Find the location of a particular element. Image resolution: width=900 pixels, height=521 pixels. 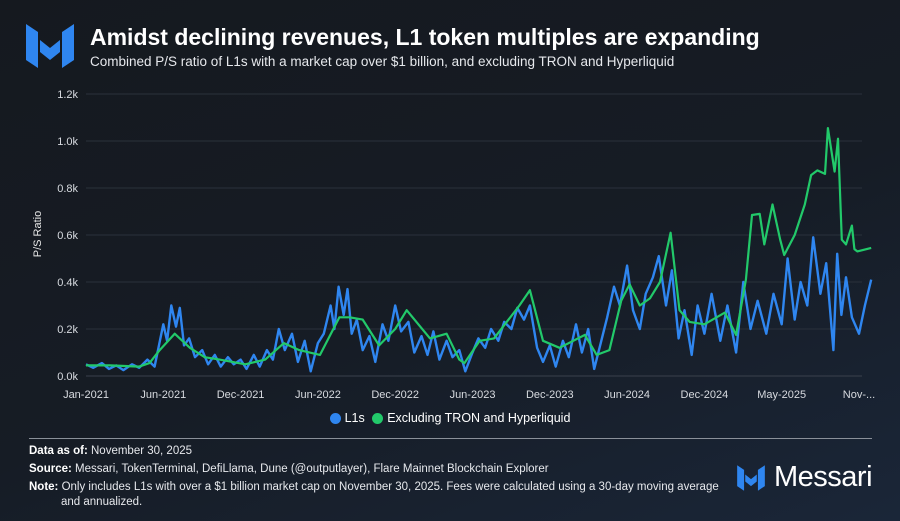

x-tick-label: Jun-2022 is located at coordinates (318, 395).